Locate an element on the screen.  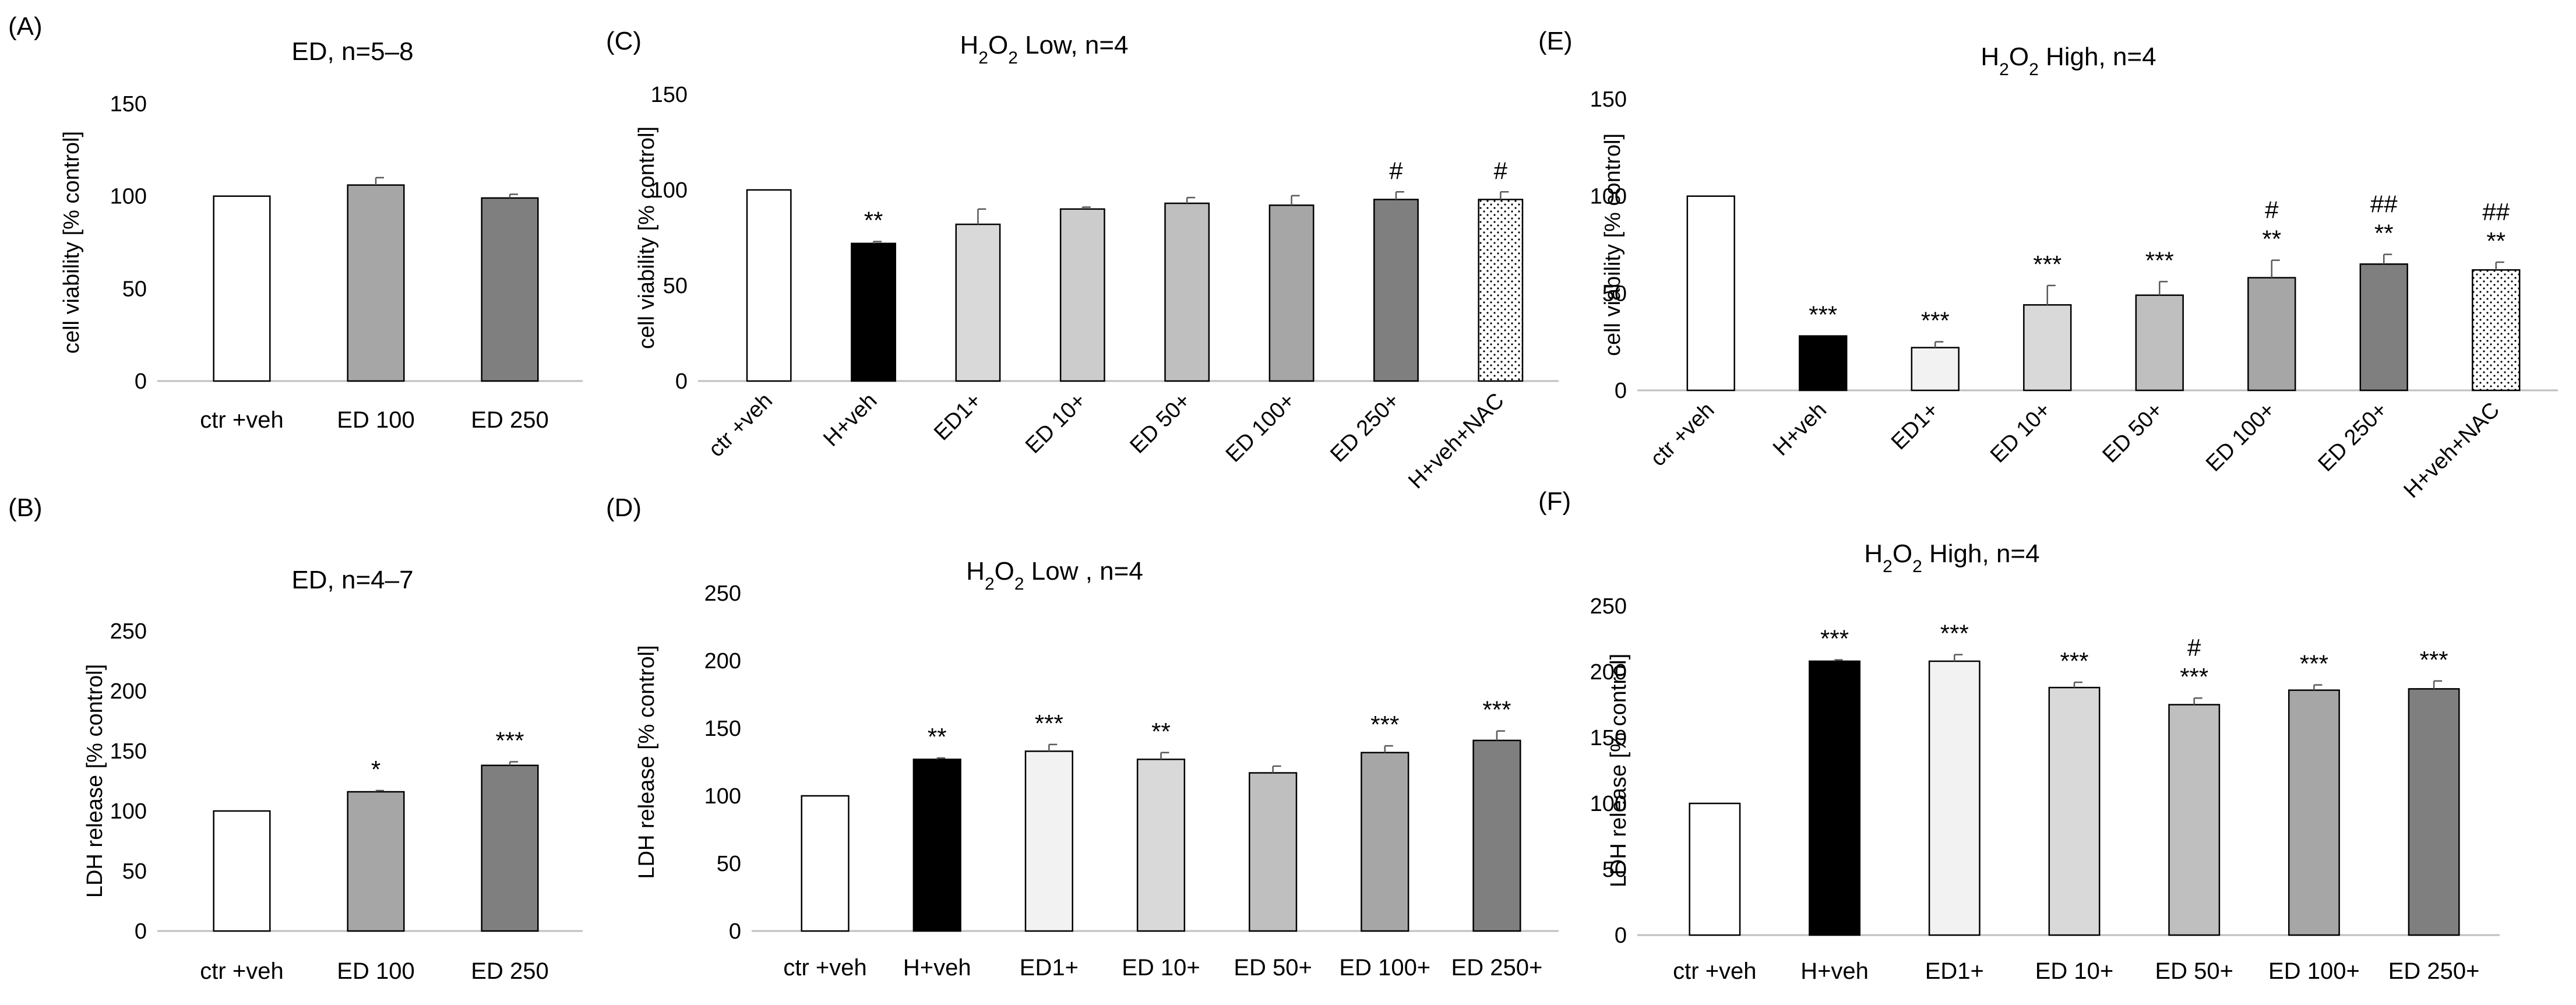
panel-label: (C) is located at coordinates (624, 41).